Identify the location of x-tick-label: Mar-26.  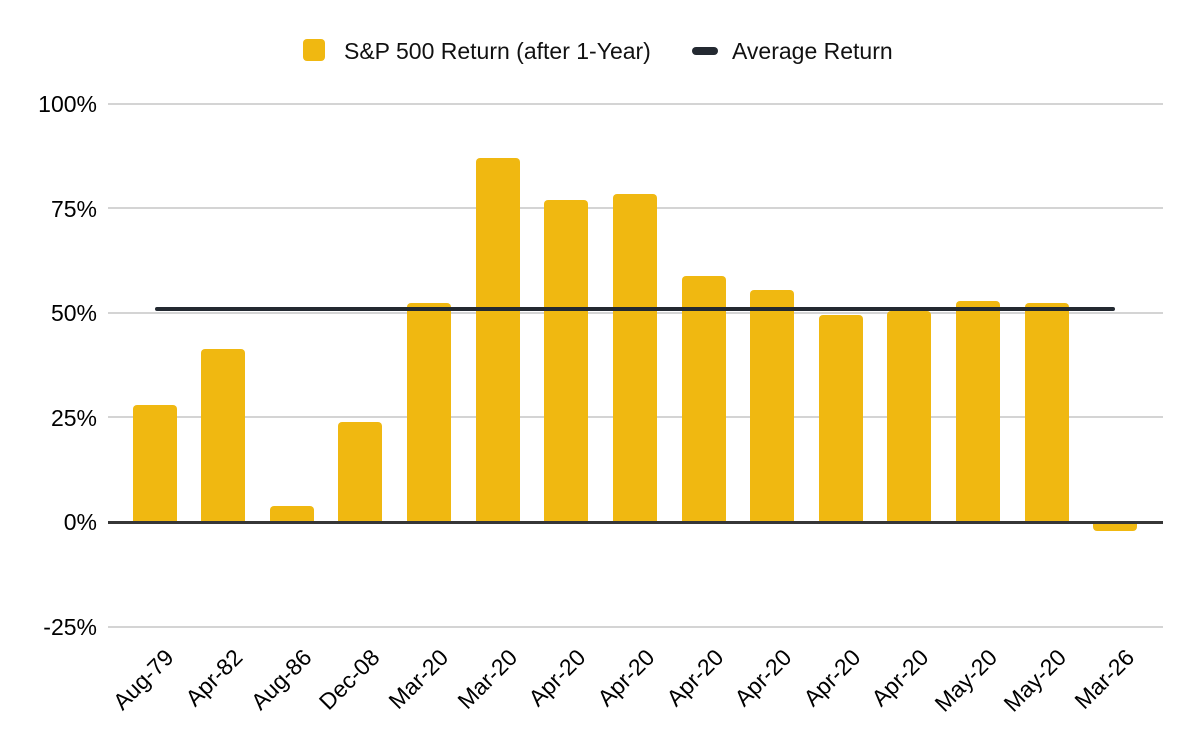
(1104, 679).